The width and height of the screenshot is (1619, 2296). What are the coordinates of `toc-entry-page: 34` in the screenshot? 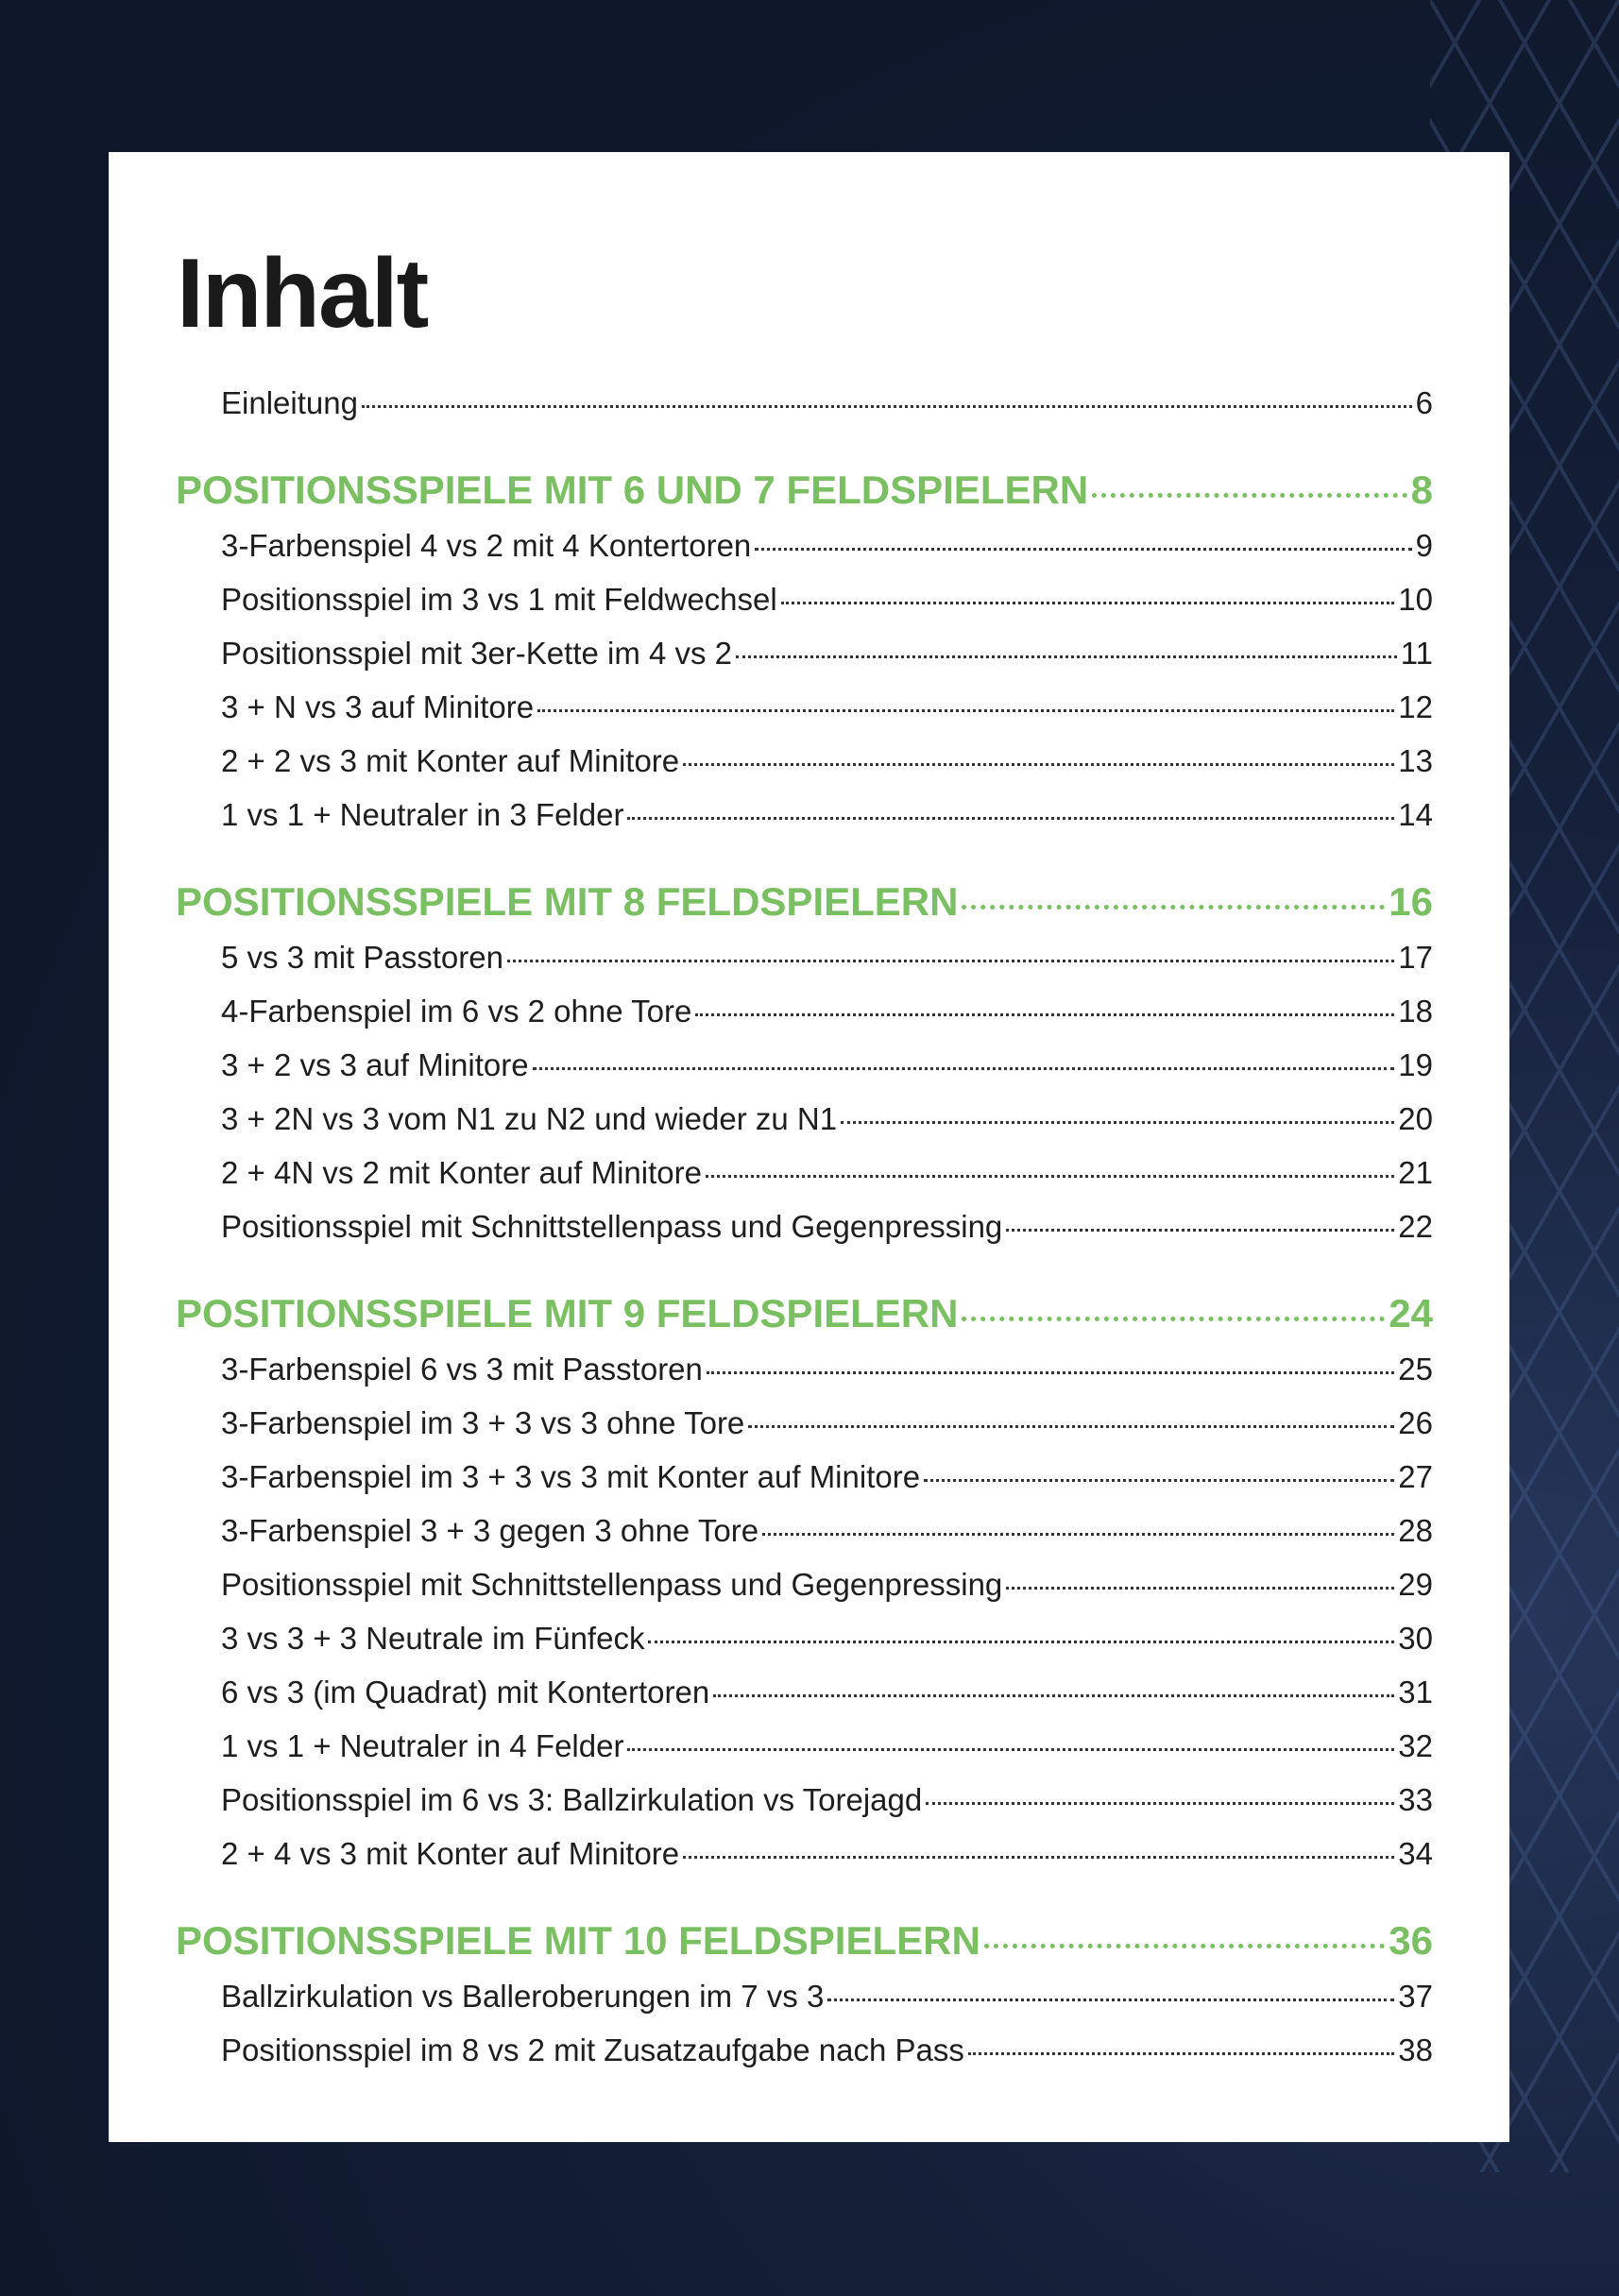 It's located at (1416, 1854).